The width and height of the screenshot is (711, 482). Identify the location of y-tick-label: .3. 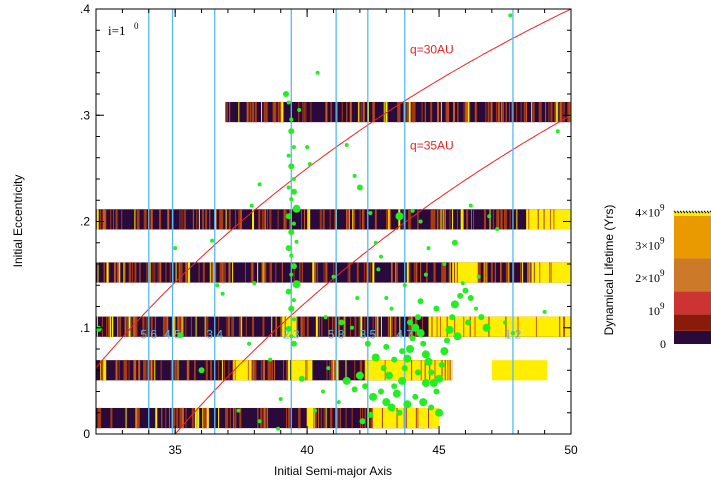
(85, 115).